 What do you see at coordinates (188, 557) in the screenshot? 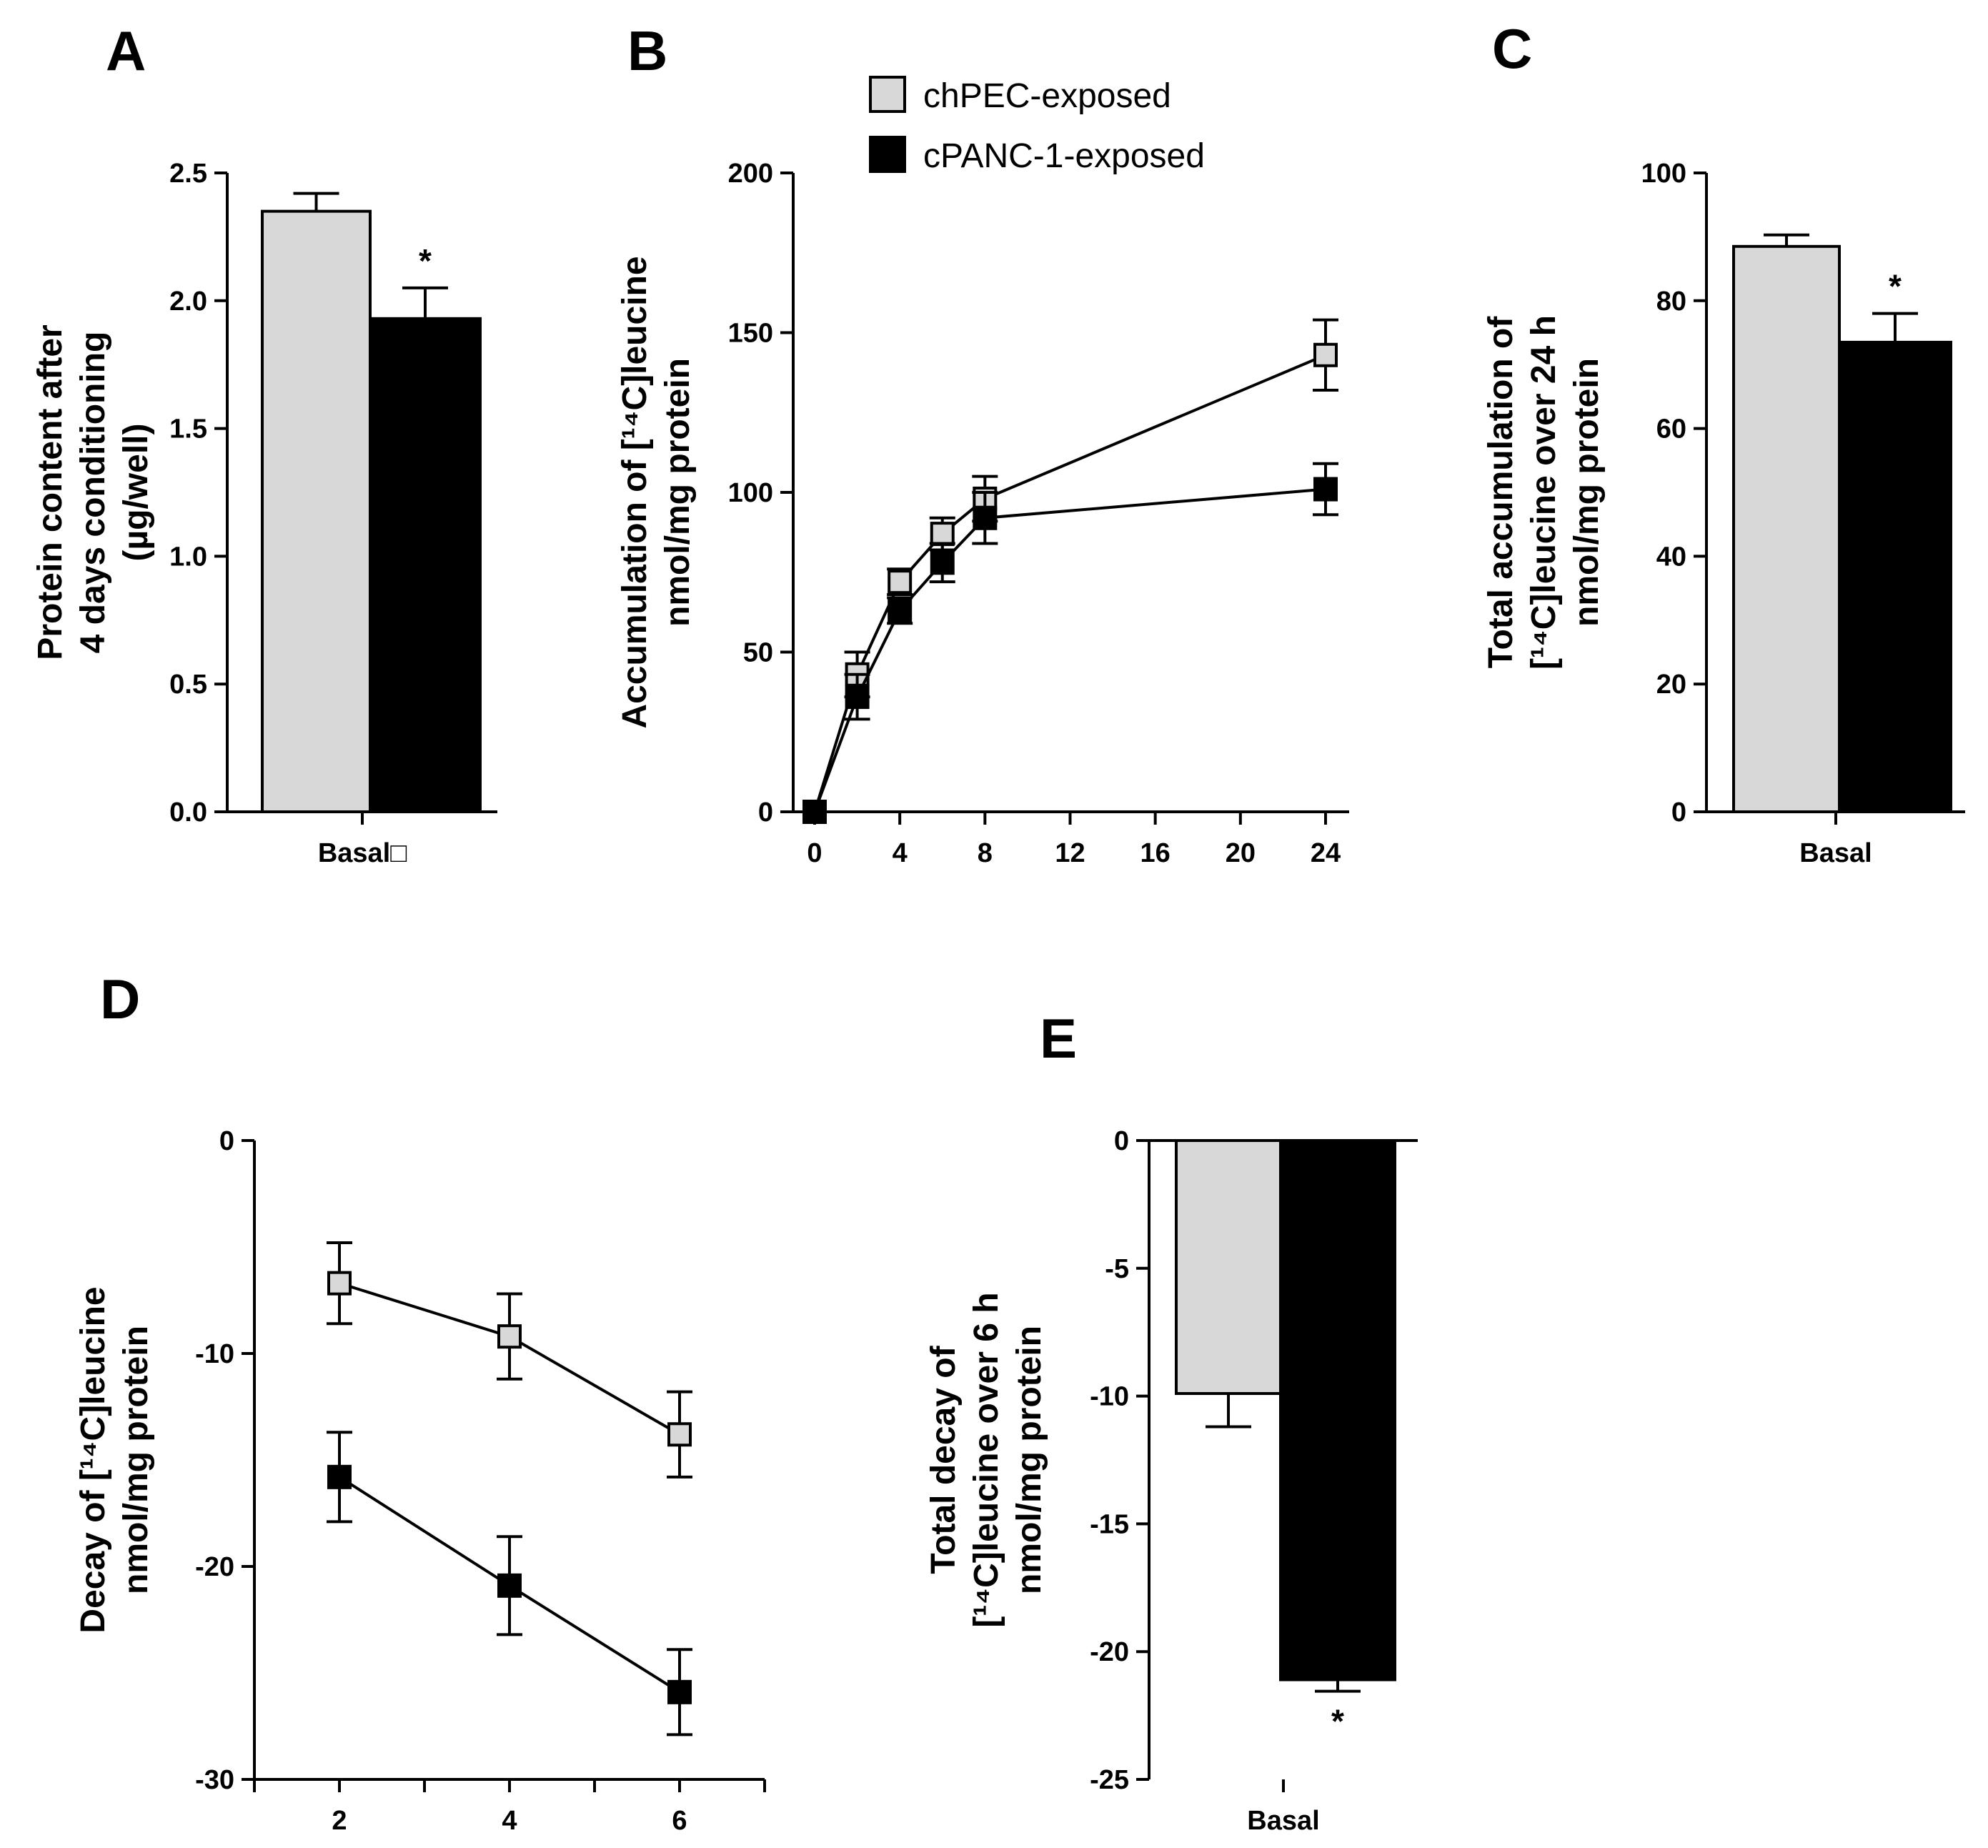
I see `panel-a-y-tick-label: 1.0` at bounding box center [188, 557].